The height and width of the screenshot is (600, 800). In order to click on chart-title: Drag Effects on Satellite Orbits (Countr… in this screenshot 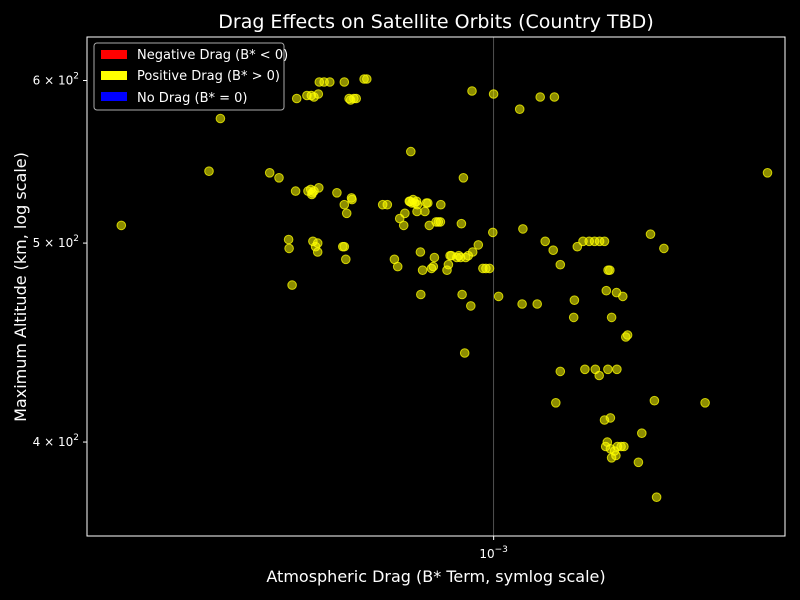, I will do `click(435, 22)`.